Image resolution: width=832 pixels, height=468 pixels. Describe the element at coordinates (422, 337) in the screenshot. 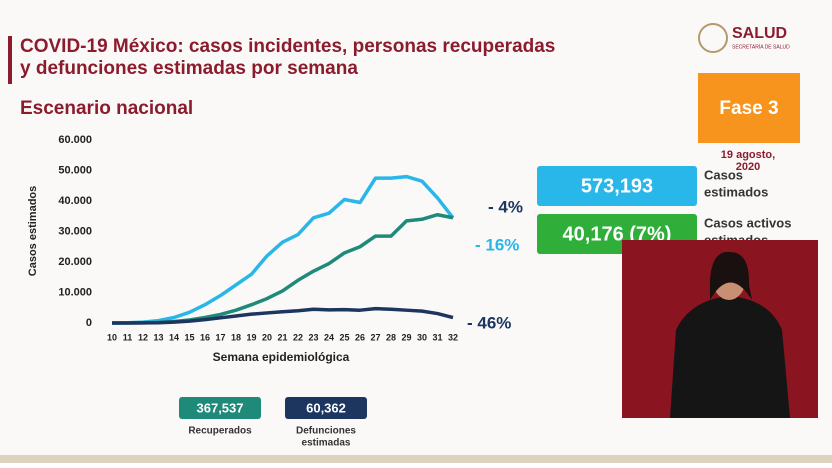

I see `x-tick-label: 30` at that location.